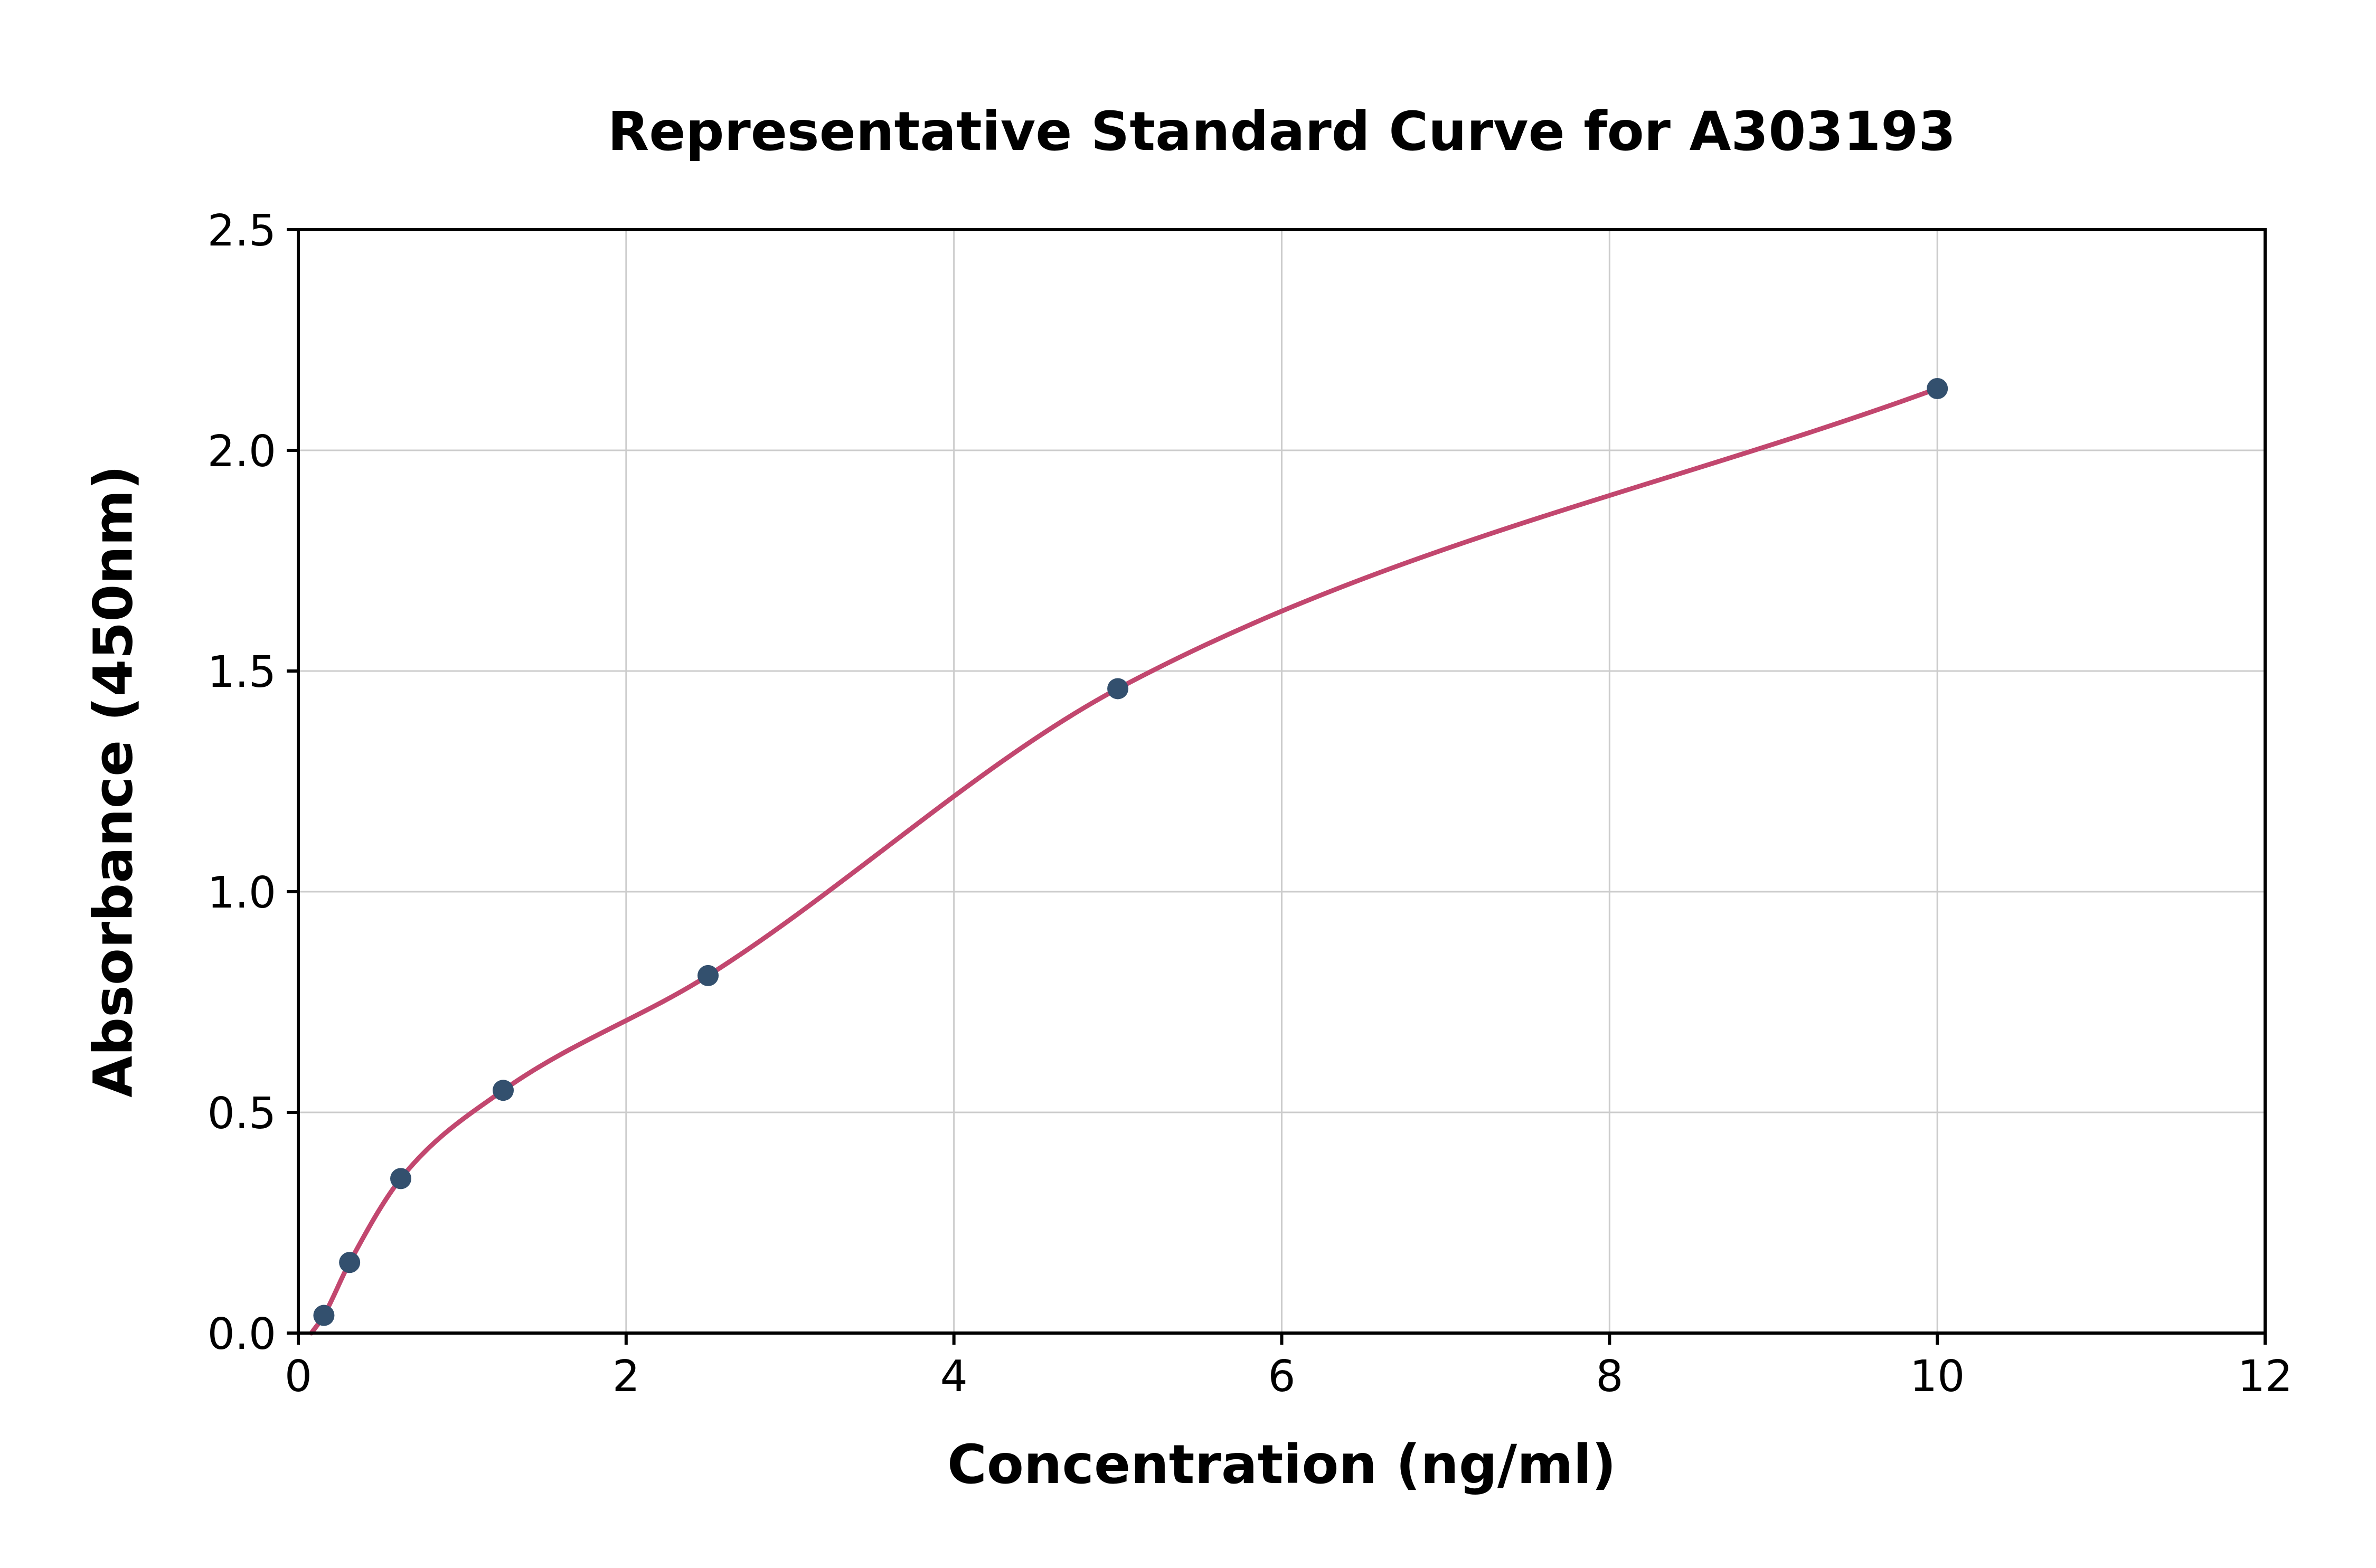 Image resolution: width=2376 pixels, height=1568 pixels. I want to click on x-tick-label: 0, so click(299, 1377).